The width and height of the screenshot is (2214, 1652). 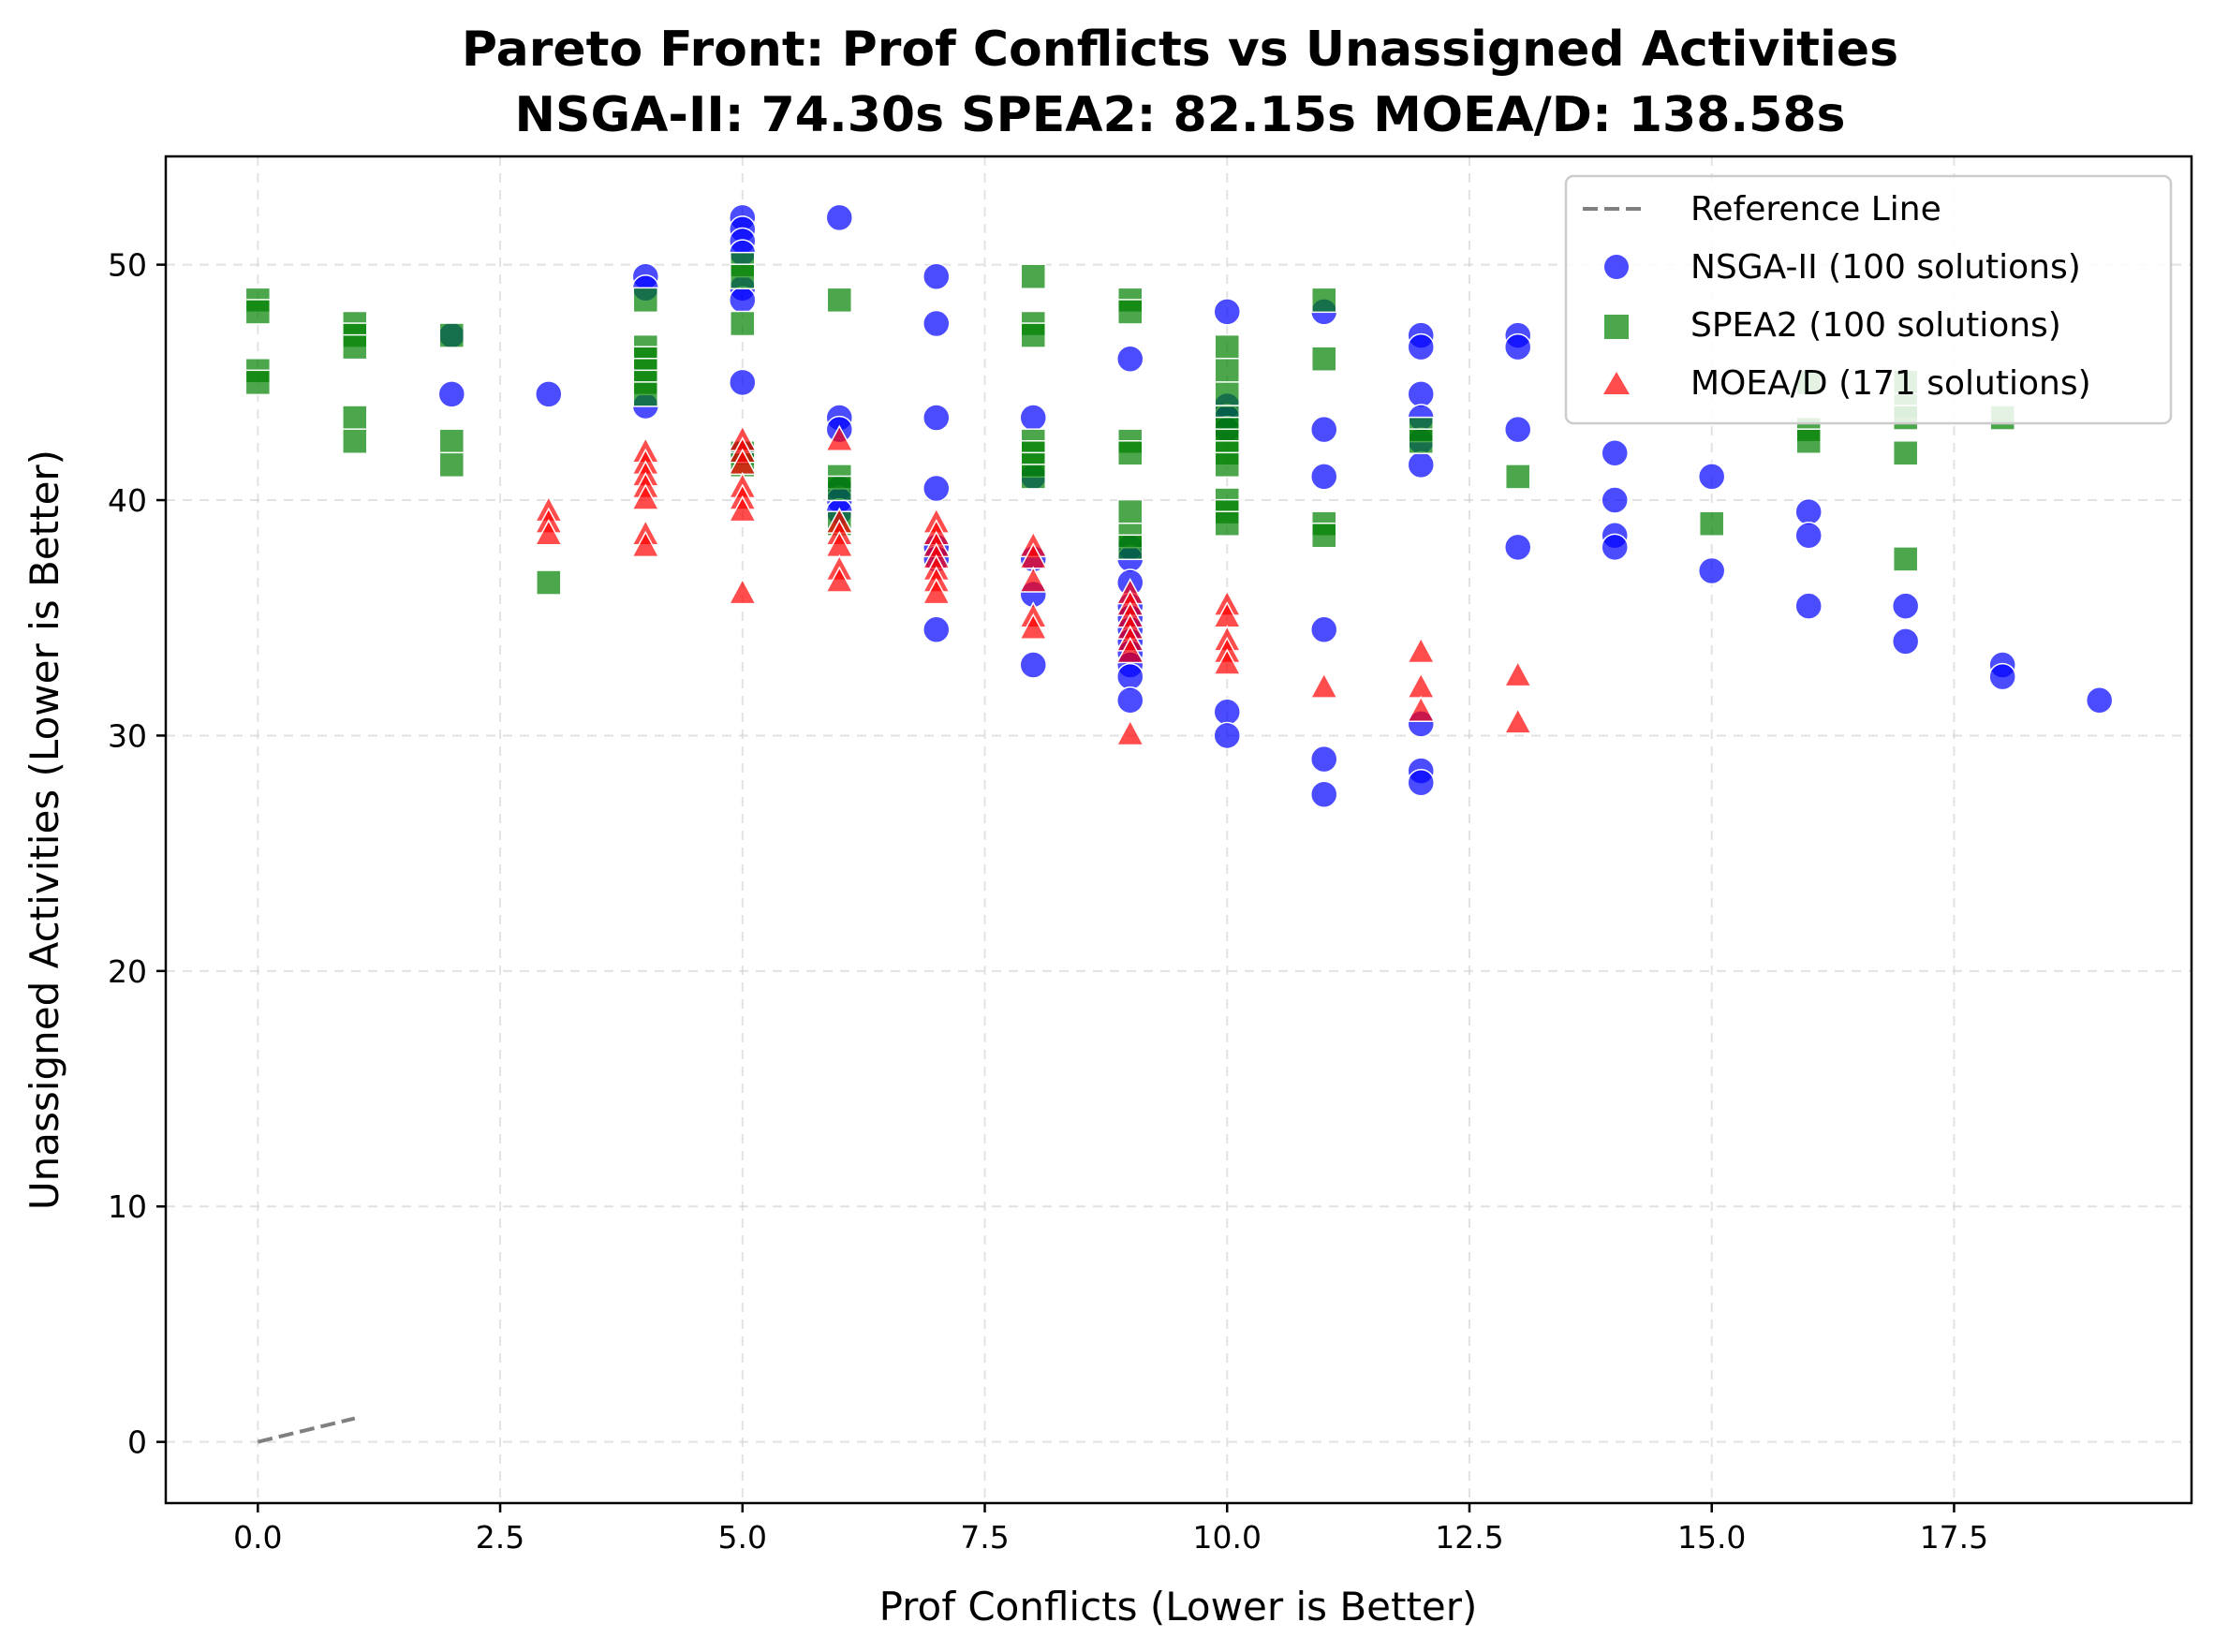 I want to click on y-tick-label: 10, so click(x=128, y=1206).